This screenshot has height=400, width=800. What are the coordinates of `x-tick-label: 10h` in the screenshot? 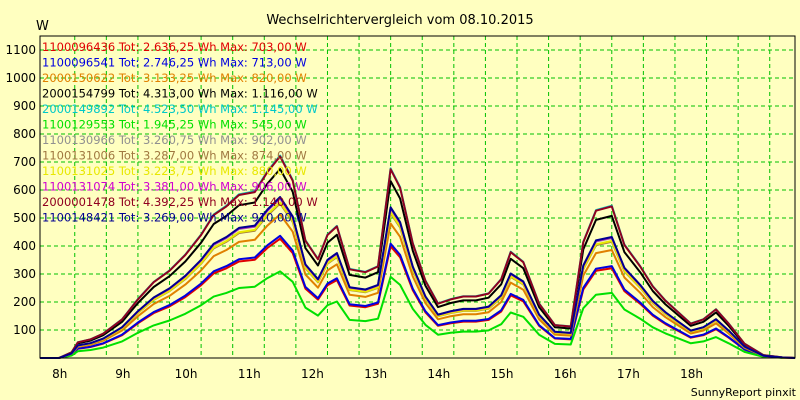 It's located at (186, 374).